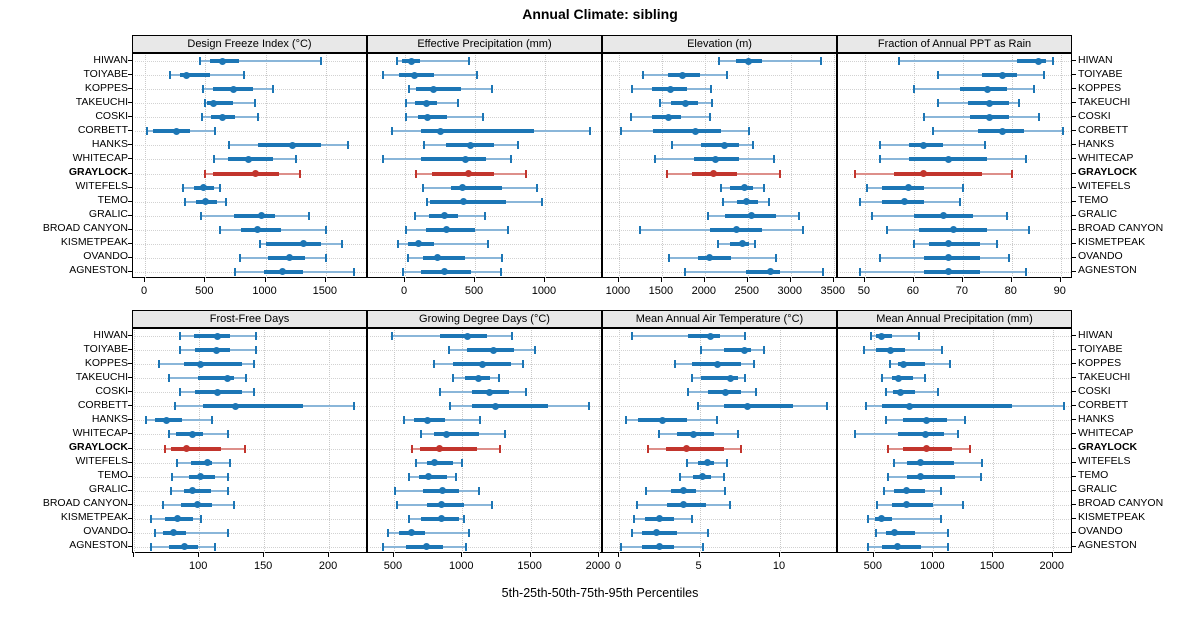 This screenshot has width=1200, height=625. Describe the element at coordinates (198, 566) in the screenshot. I see `x-tick-label: 100` at that location.